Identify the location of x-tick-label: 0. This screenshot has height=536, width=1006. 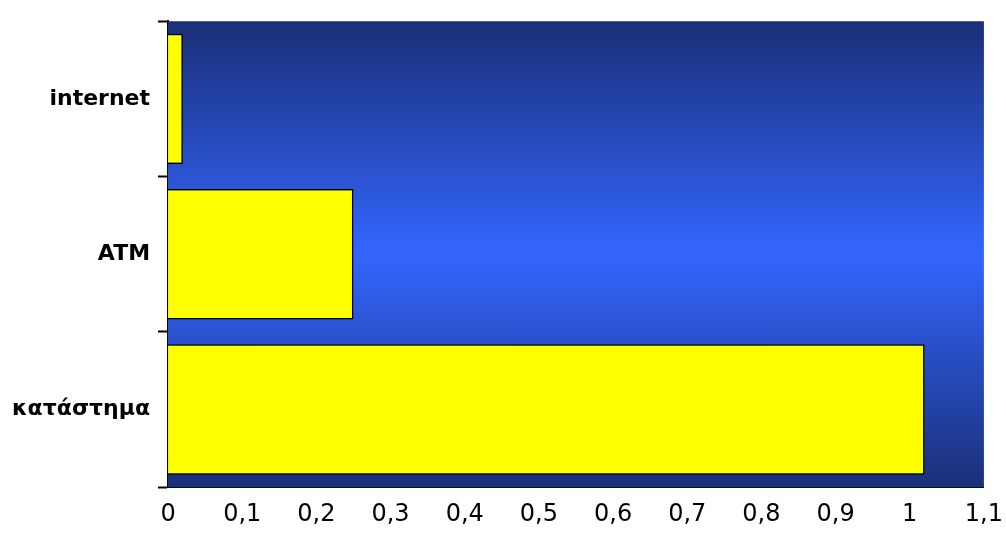
(168, 512).